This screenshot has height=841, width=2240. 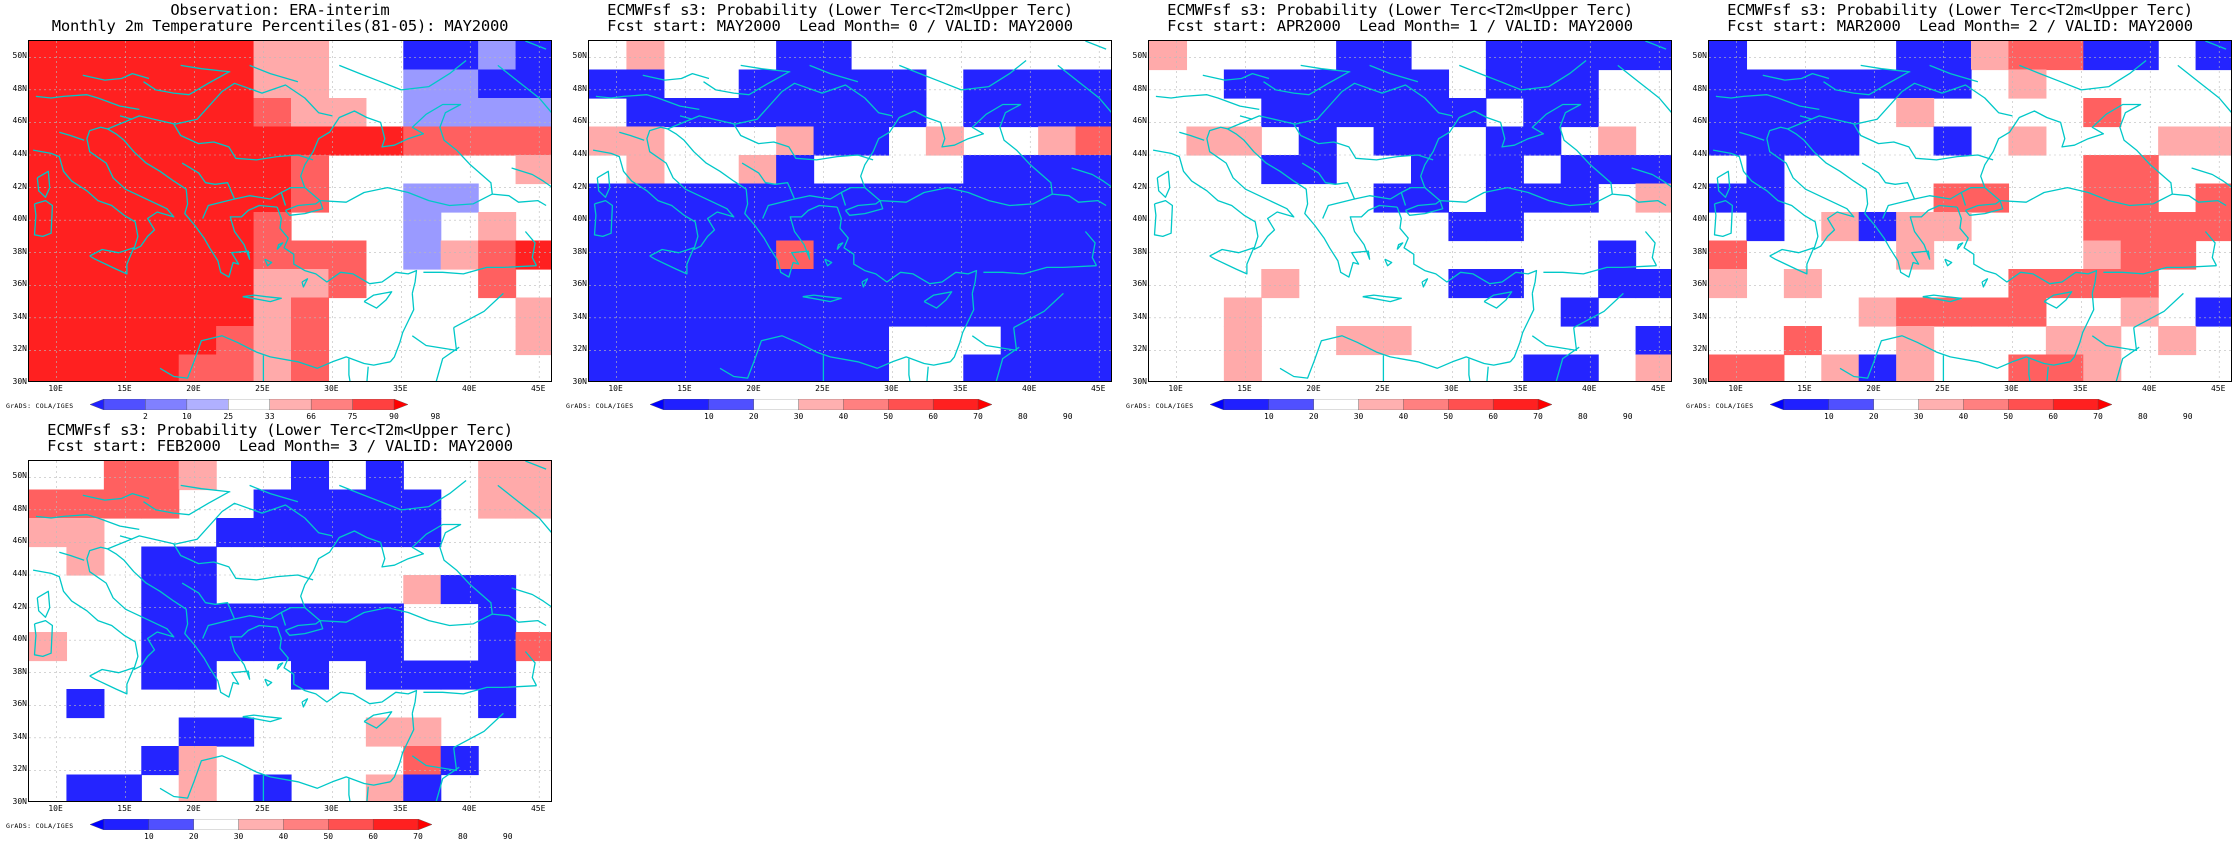 I want to click on longitude-tick-label: 30E, so click(x=1451, y=388).